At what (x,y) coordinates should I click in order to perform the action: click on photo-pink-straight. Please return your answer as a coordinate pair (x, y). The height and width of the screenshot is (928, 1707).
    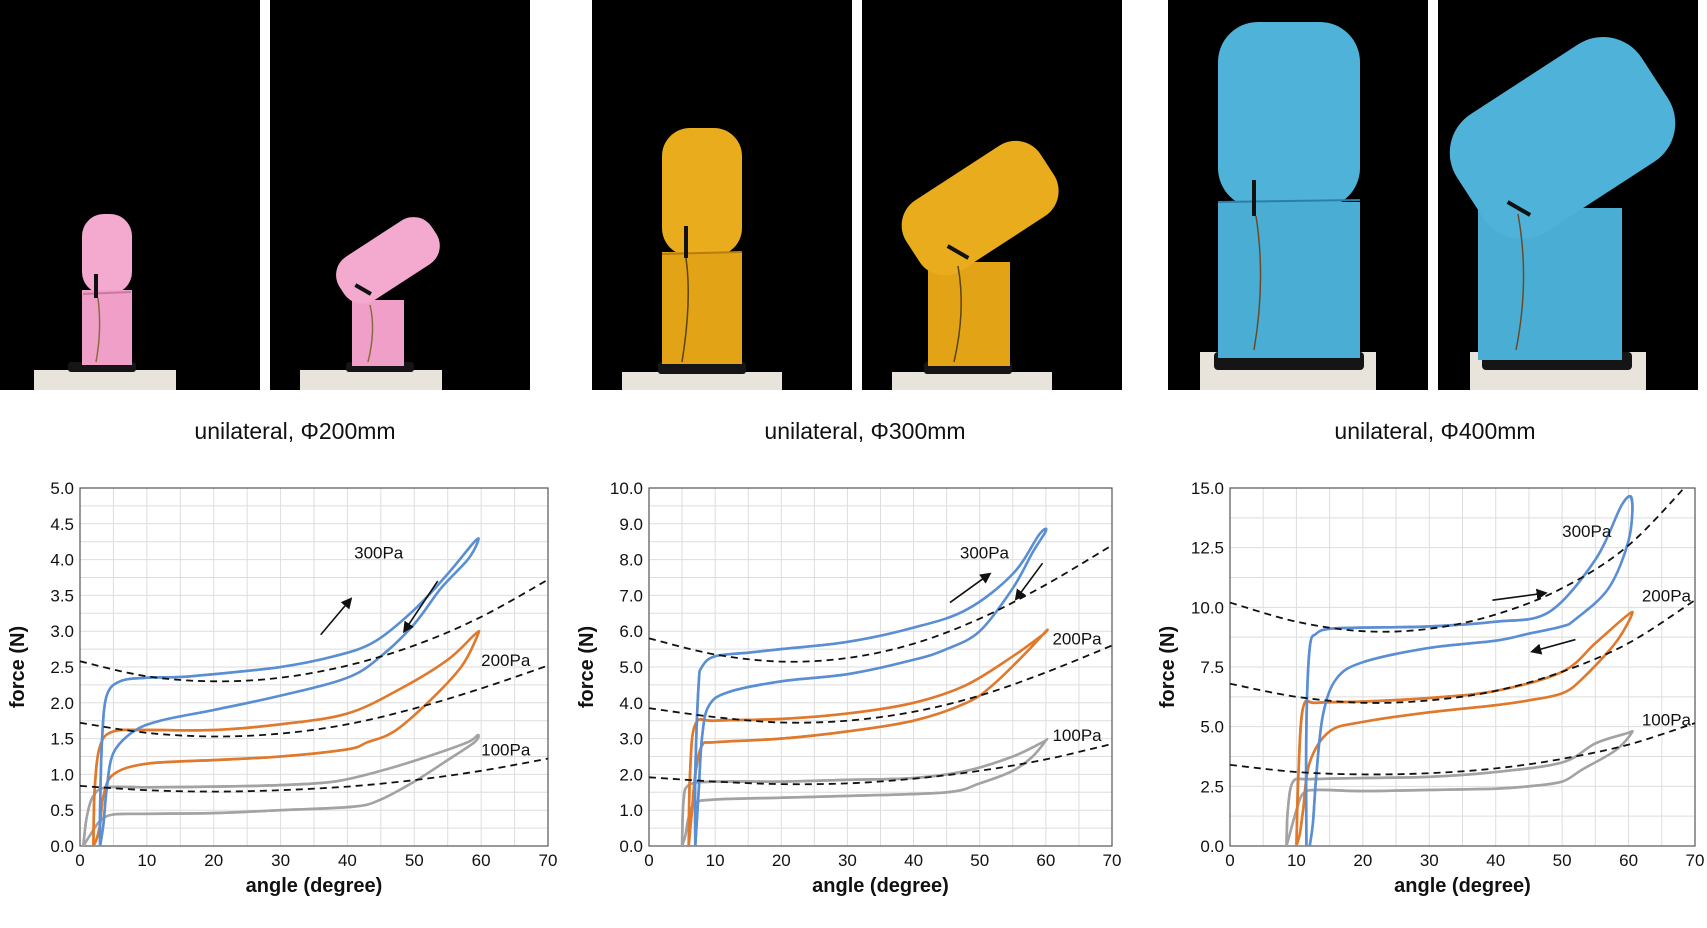
    Looking at the image, I should click on (130, 195).